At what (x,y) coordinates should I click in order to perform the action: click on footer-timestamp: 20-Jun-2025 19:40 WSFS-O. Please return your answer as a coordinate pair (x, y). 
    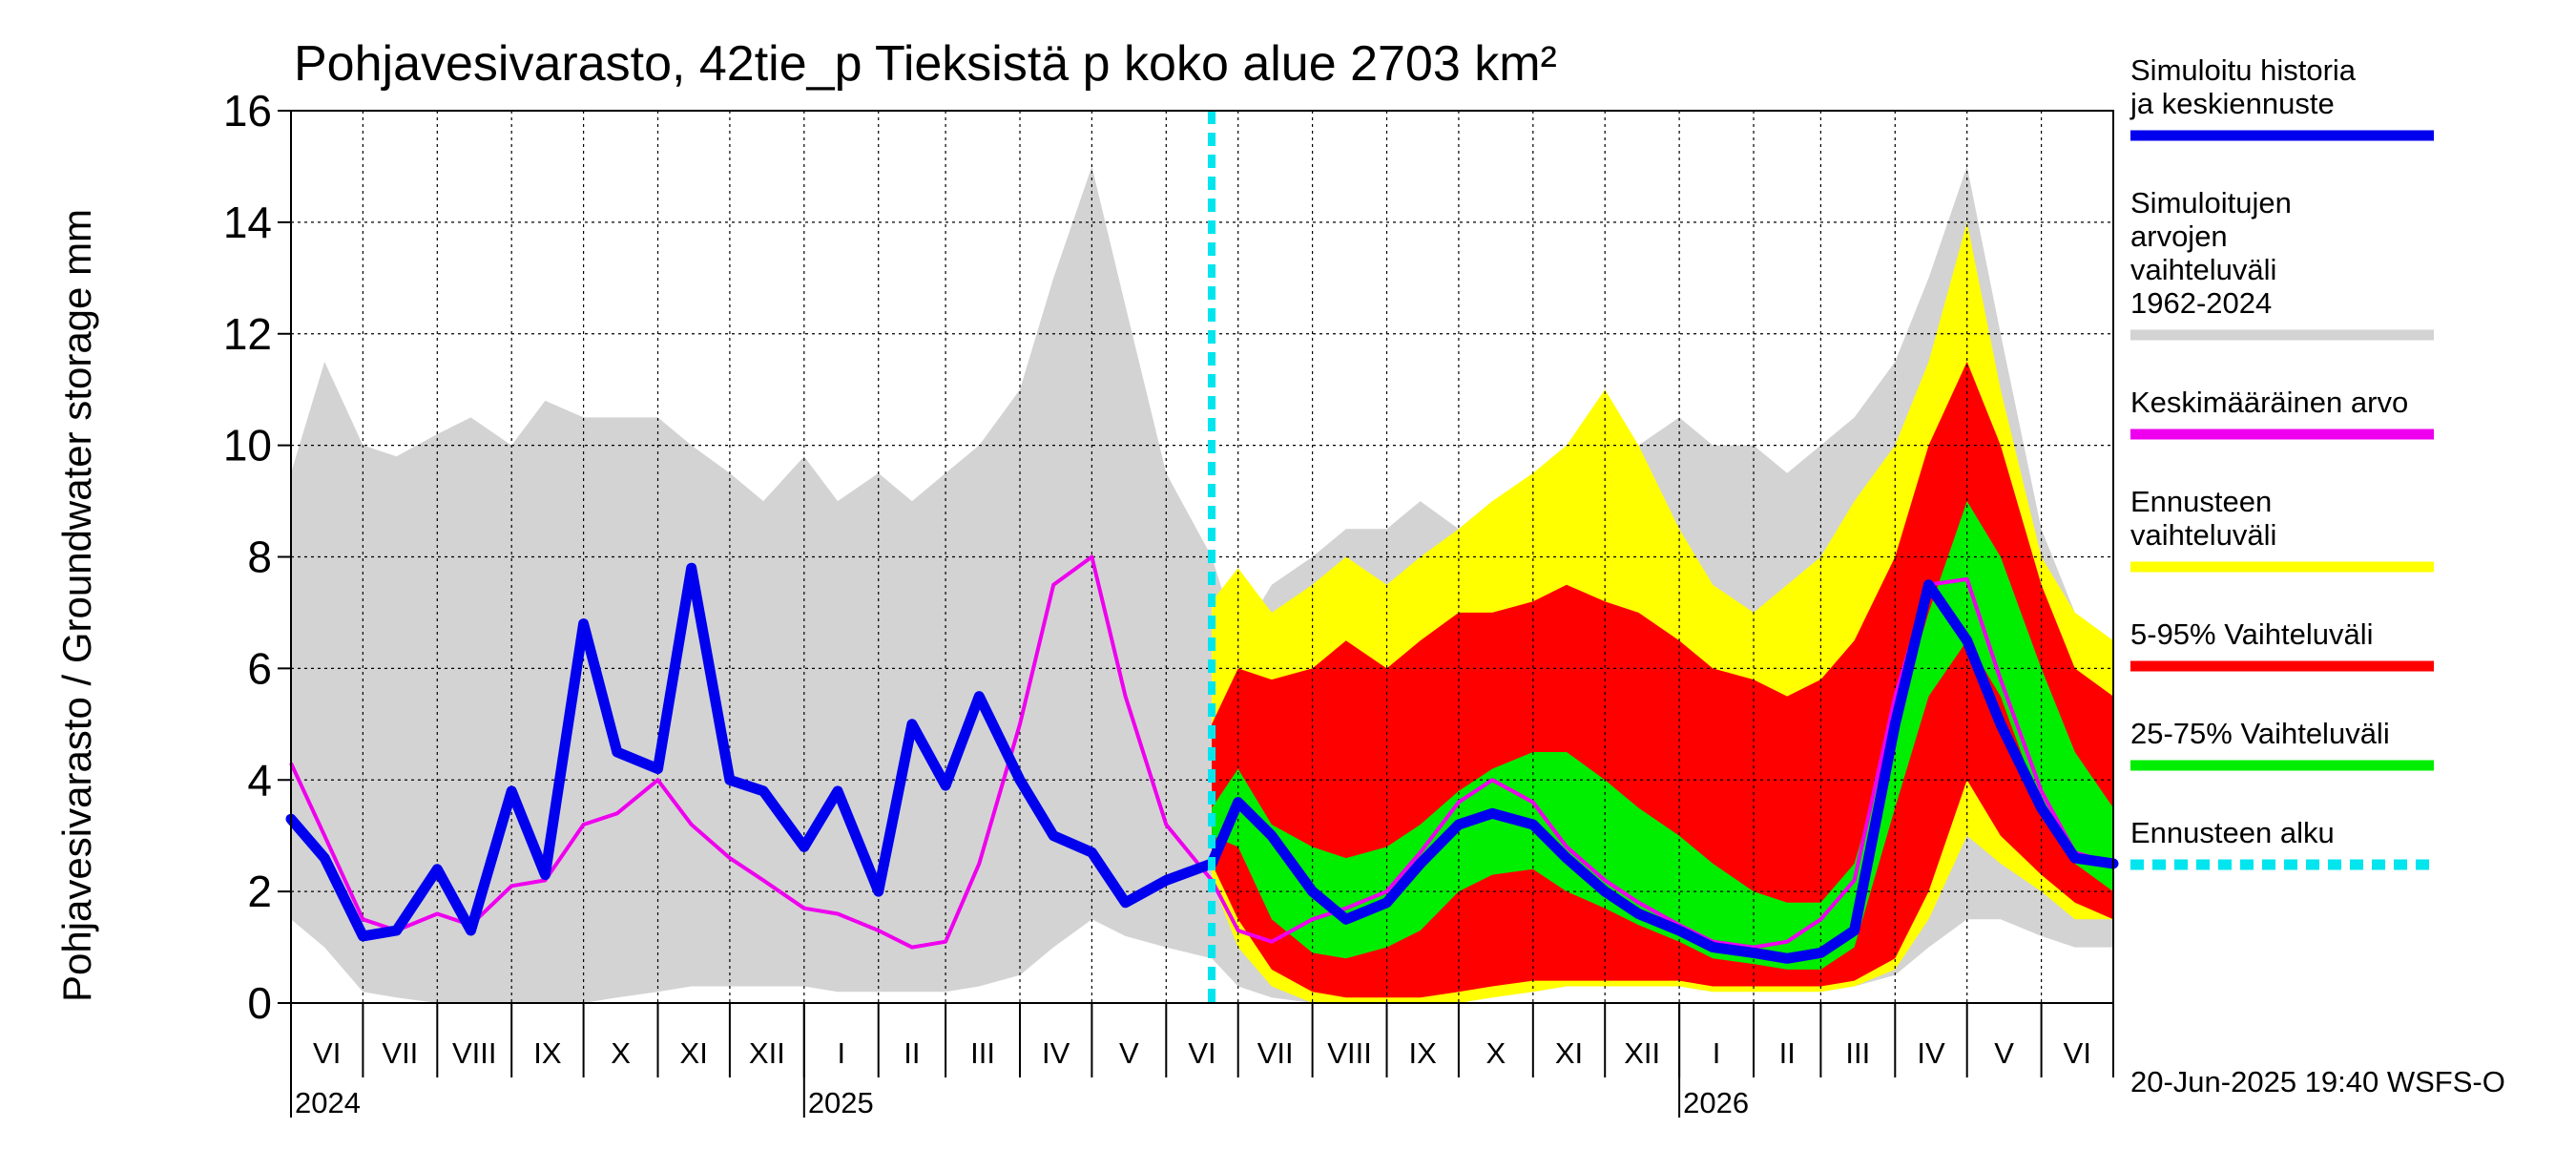
    Looking at the image, I should click on (2317, 1081).